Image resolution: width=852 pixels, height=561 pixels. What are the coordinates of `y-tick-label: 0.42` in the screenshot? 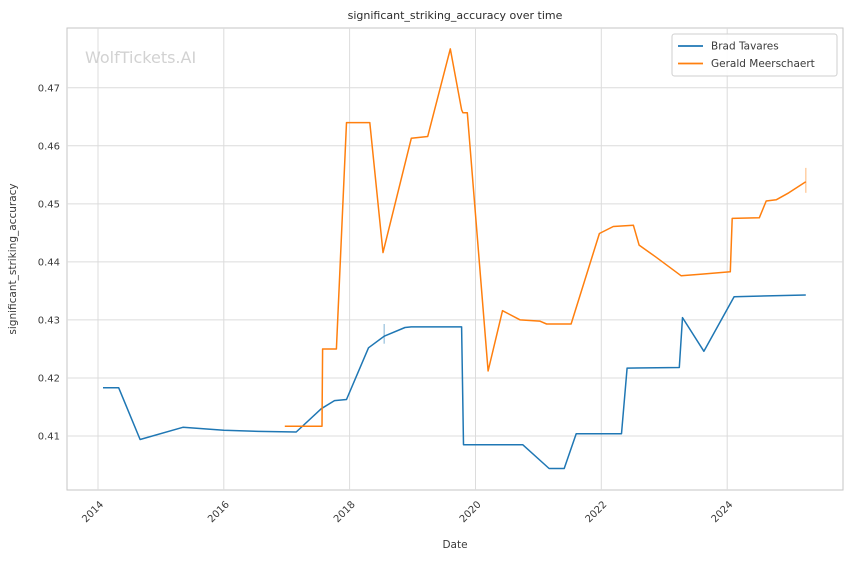 It's located at (49, 379).